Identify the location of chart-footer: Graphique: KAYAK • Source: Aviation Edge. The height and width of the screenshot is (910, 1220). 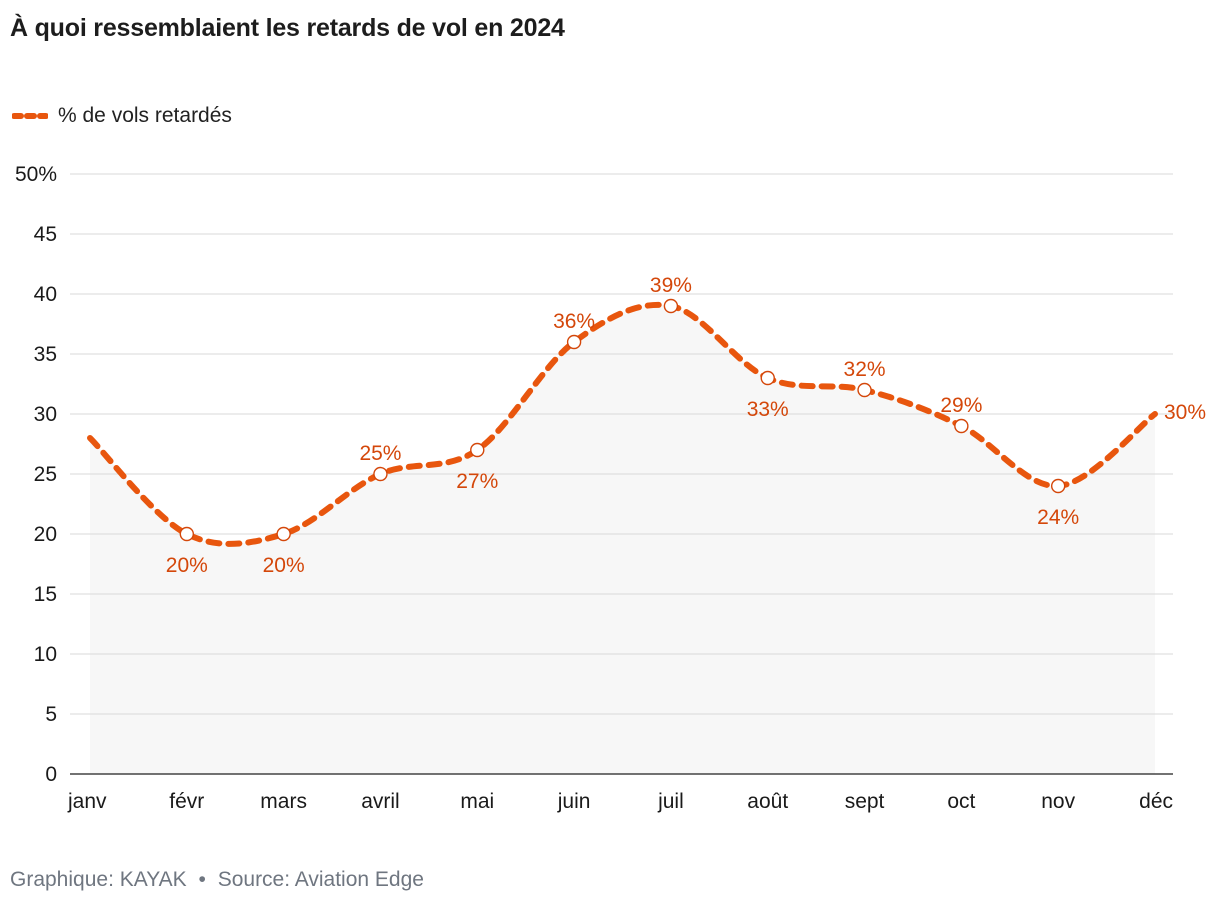
(217, 880).